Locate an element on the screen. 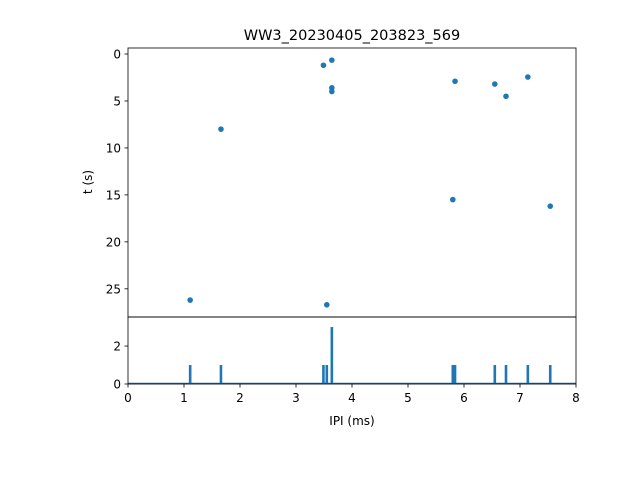 The height and width of the screenshot is (484, 640). x-tick-label: 7 is located at coordinates (520, 398).